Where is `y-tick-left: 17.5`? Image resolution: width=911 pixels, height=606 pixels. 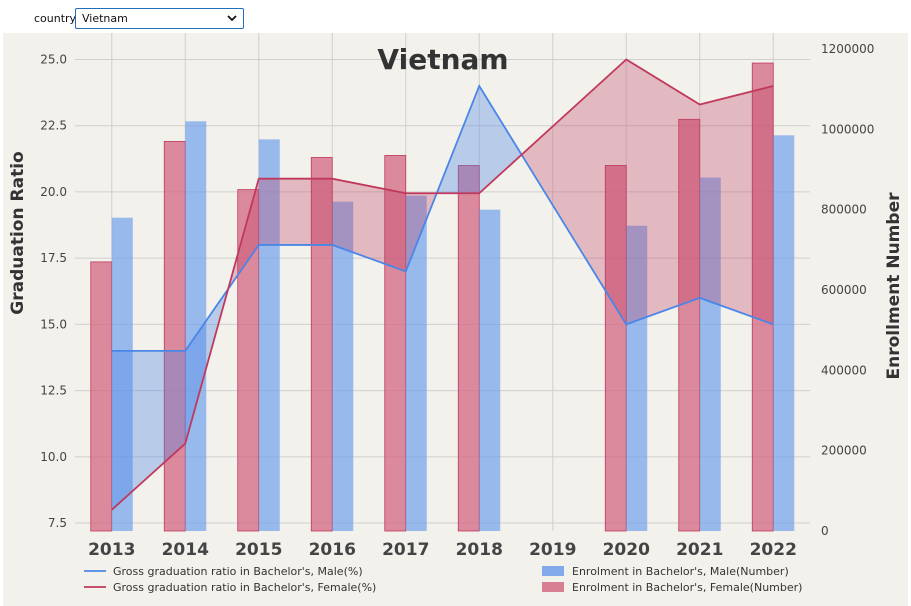
y-tick-left: 17.5 is located at coordinates (53, 258).